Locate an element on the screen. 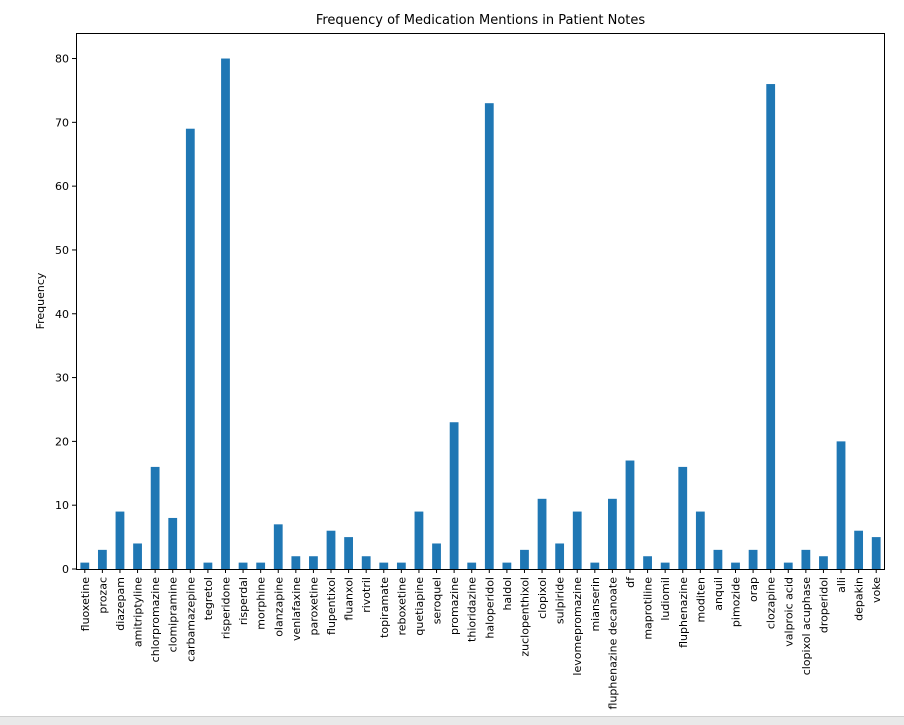  bar-venlafaxine is located at coordinates (296, 562).